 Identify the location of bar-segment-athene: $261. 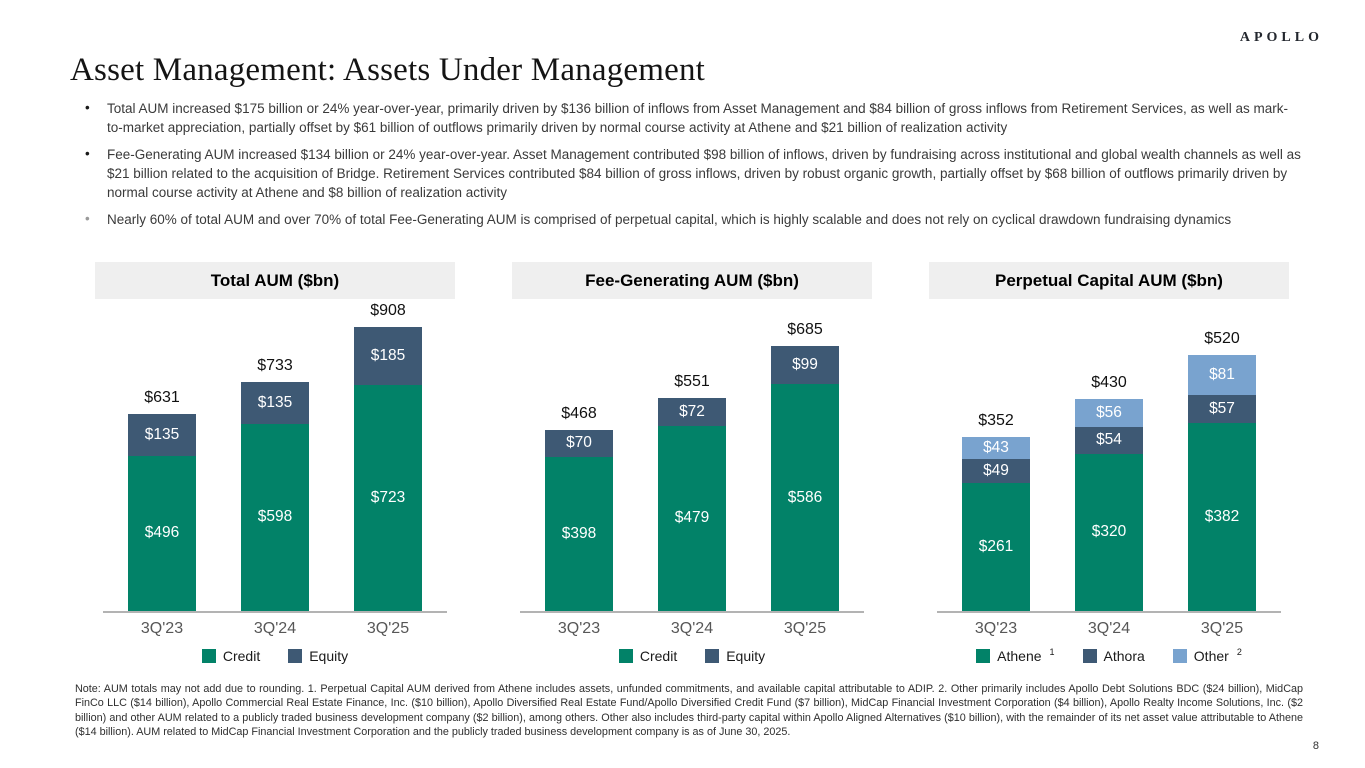
(996, 546).